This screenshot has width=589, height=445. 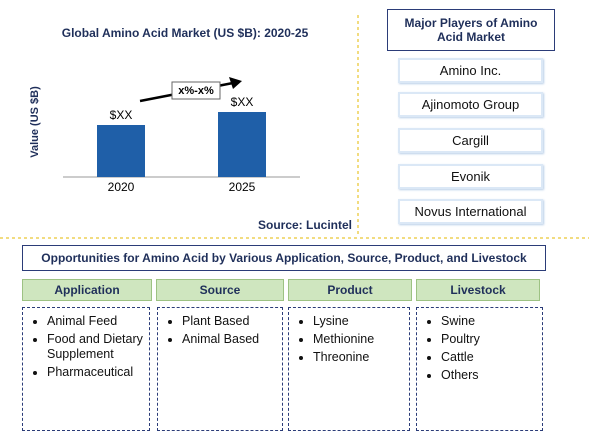 I want to click on bullet-list: Plant Based Animal Based, so click(x=221, y=330).